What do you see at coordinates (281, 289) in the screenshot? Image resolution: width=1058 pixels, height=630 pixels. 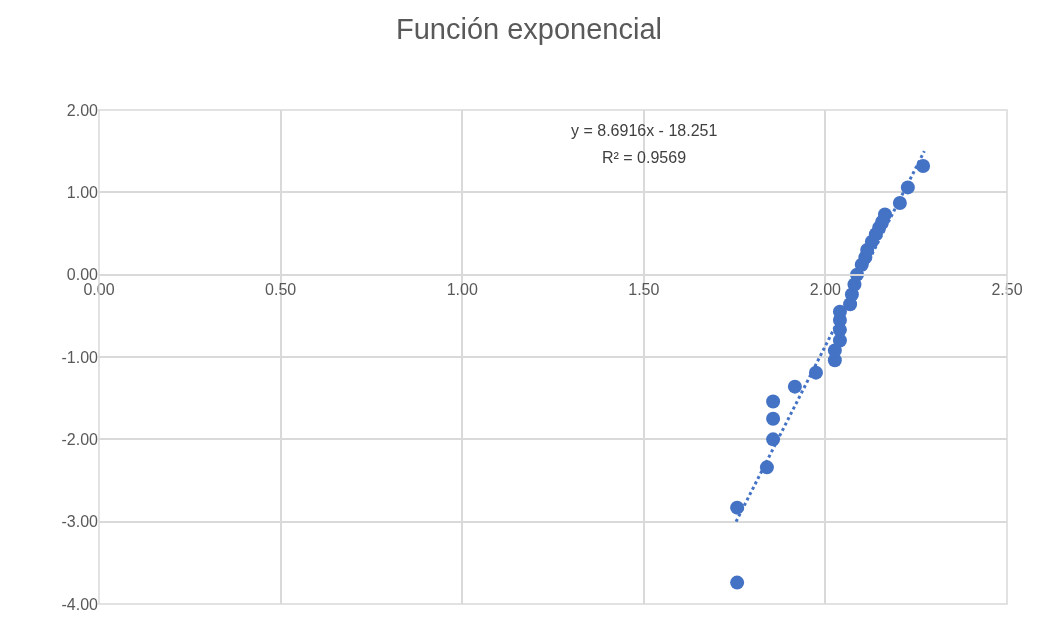 I see `x-tick-label: 0.50` at bounding box center [281, 289].